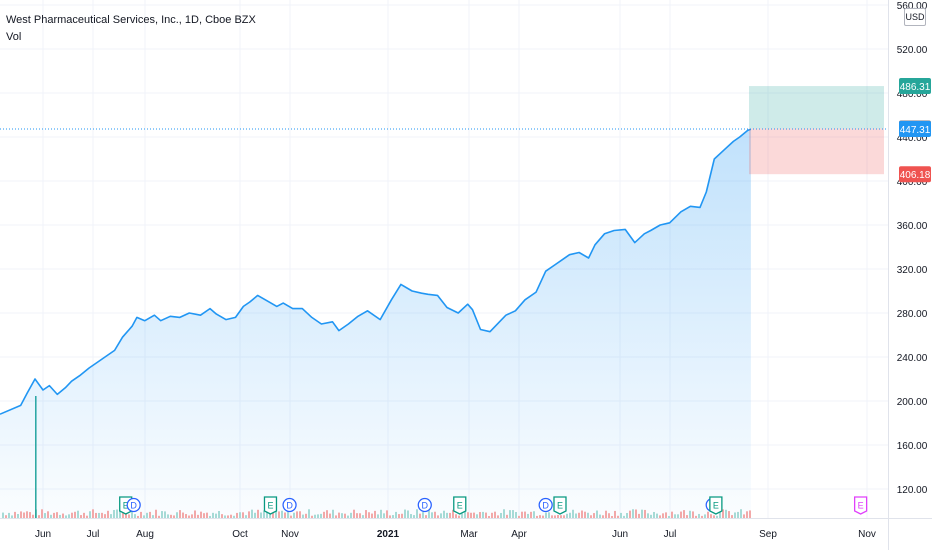 The width and height of the screenshot is (932, 550). Describe the element at coordinates (768, 534) in the screenshot. I see `x-tick-label: Sep` at that location.